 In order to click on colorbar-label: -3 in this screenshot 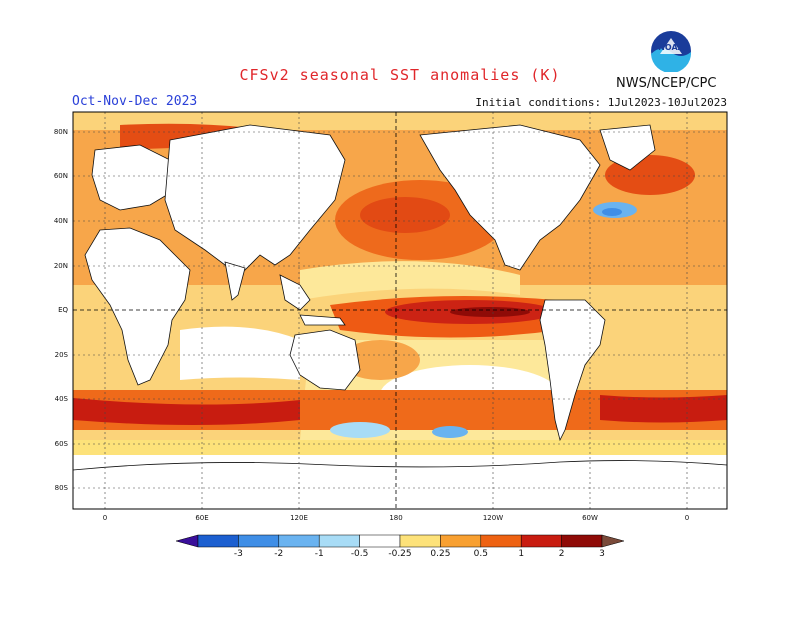, I will do `click(238, 554)`.